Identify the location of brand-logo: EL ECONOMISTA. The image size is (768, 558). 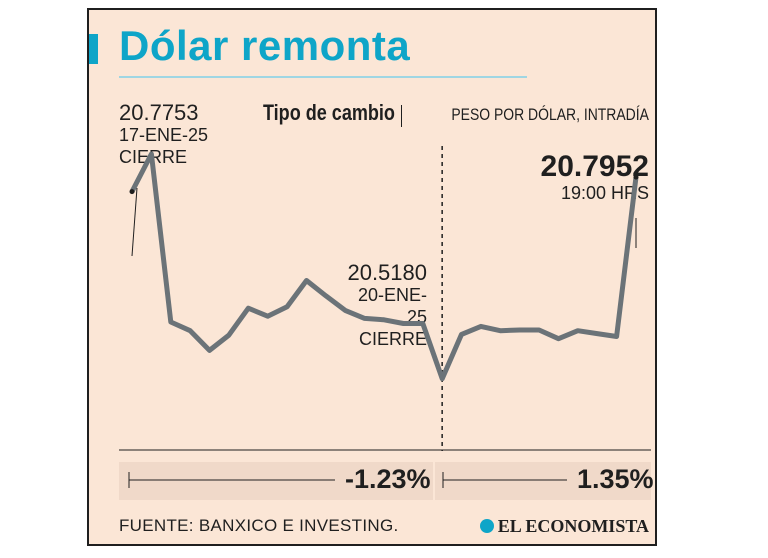
(564, 526).